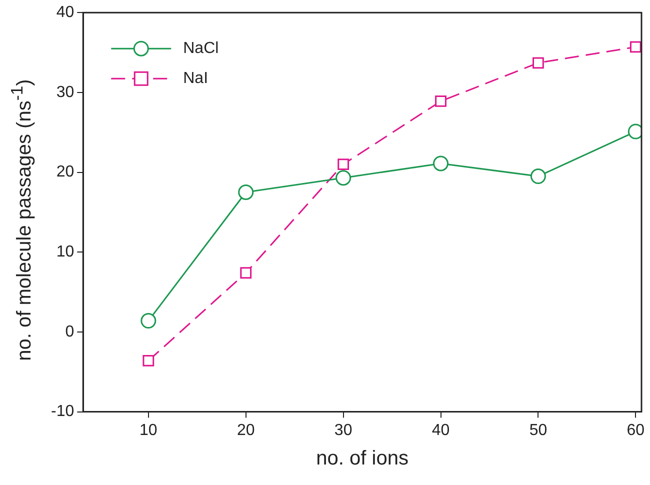 The image size is (650, 485). What do you see at coordinates (201, 49) in the screenshot?
I see `legend-label: NaCl` at bounding box center [201, 49].